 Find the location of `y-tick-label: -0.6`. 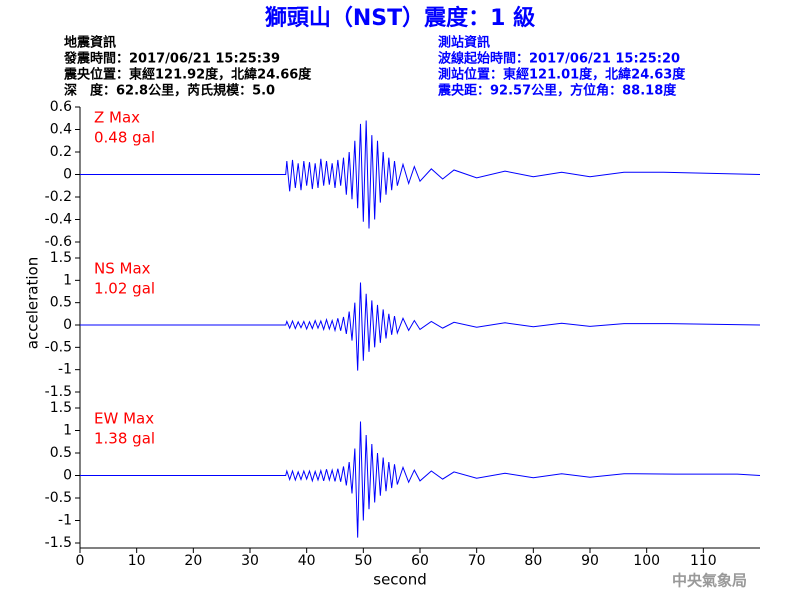

y-tick-label: -0.6 is located at coordinates (58, 242).